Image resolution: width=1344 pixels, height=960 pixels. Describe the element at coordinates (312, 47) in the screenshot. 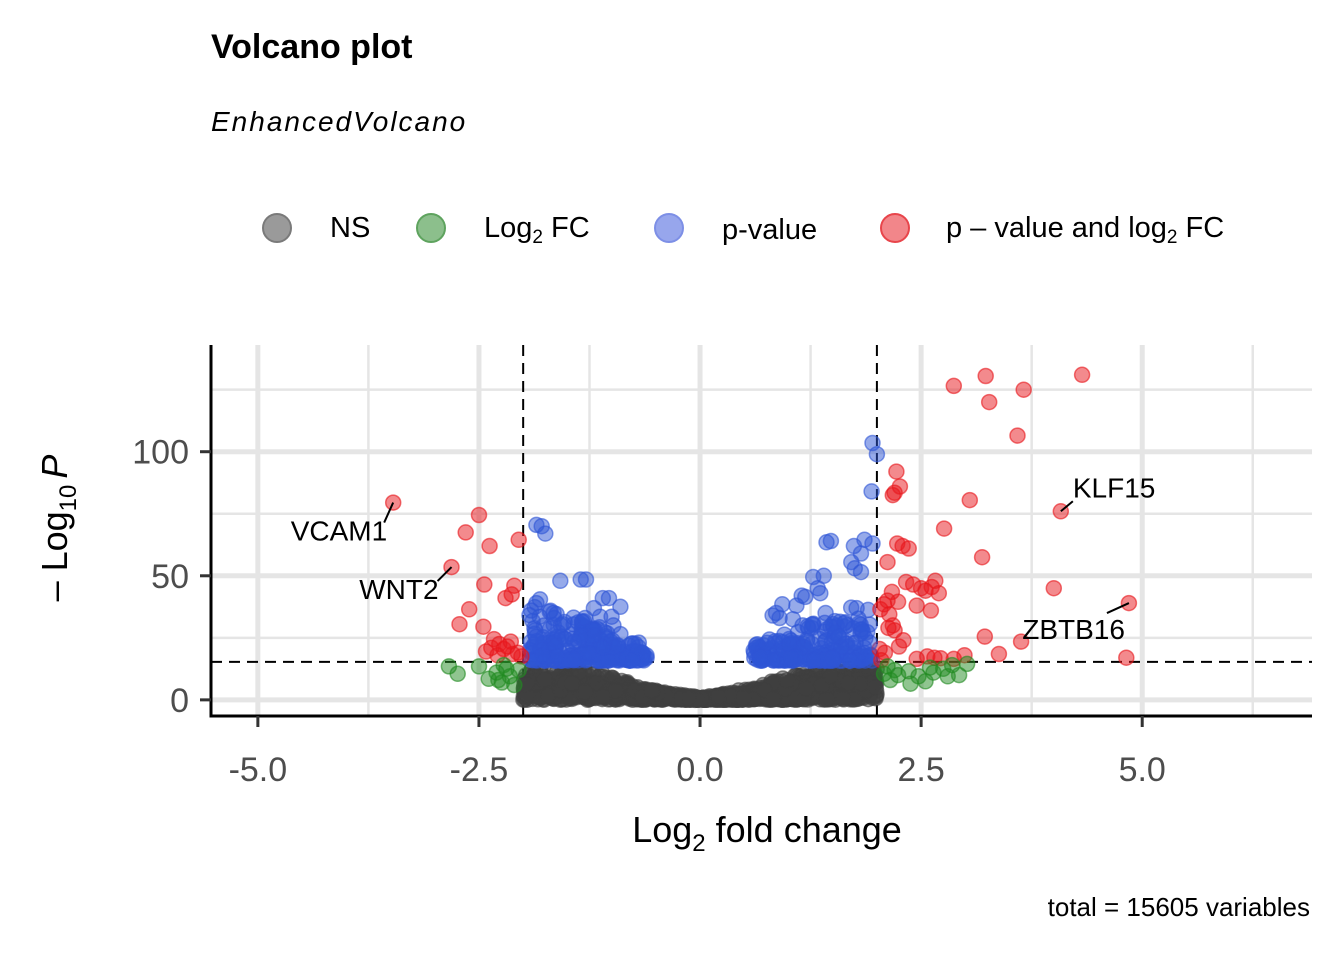

I see `chart-title: Volcano plot` at that location.